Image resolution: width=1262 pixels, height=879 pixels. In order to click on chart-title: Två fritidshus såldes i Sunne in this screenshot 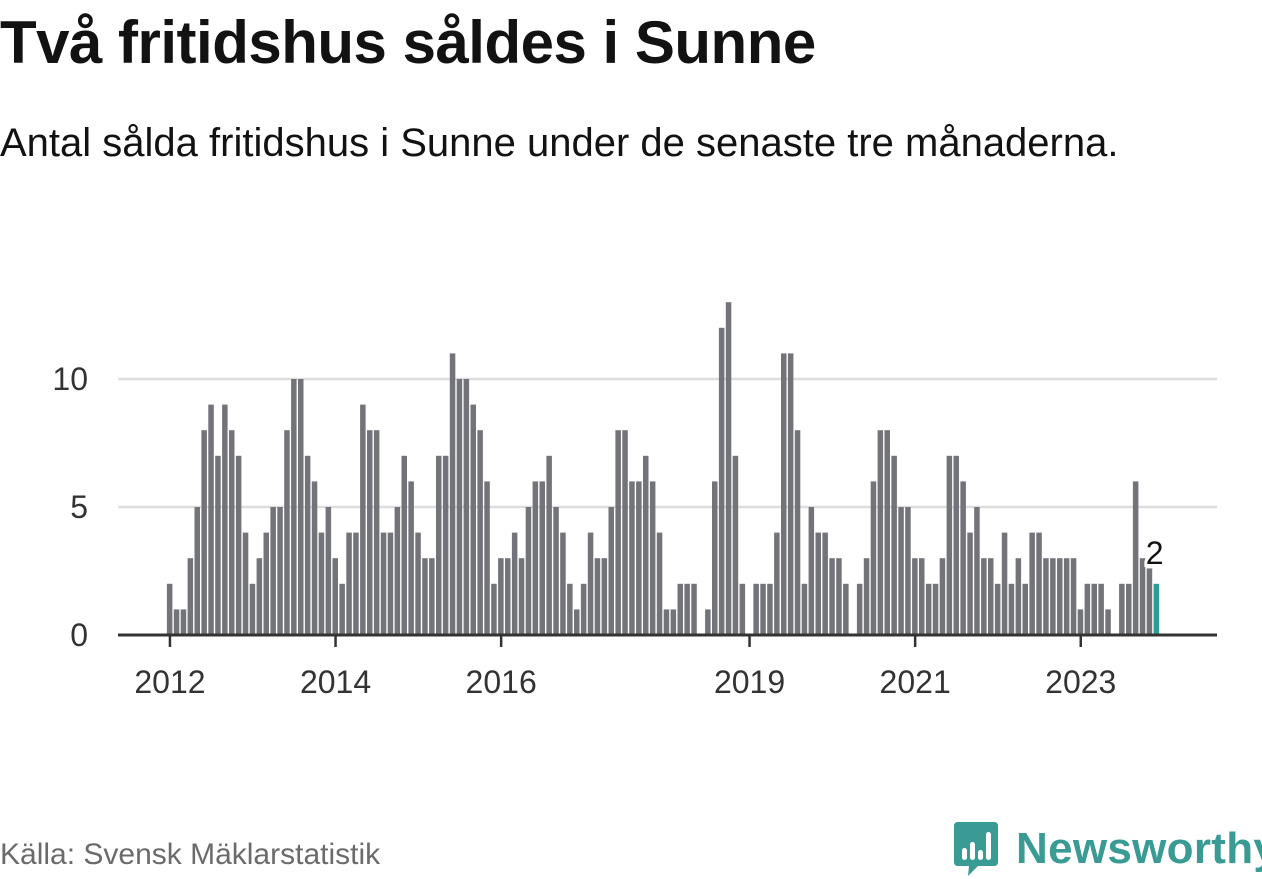, I will do `click(408, 42)`.